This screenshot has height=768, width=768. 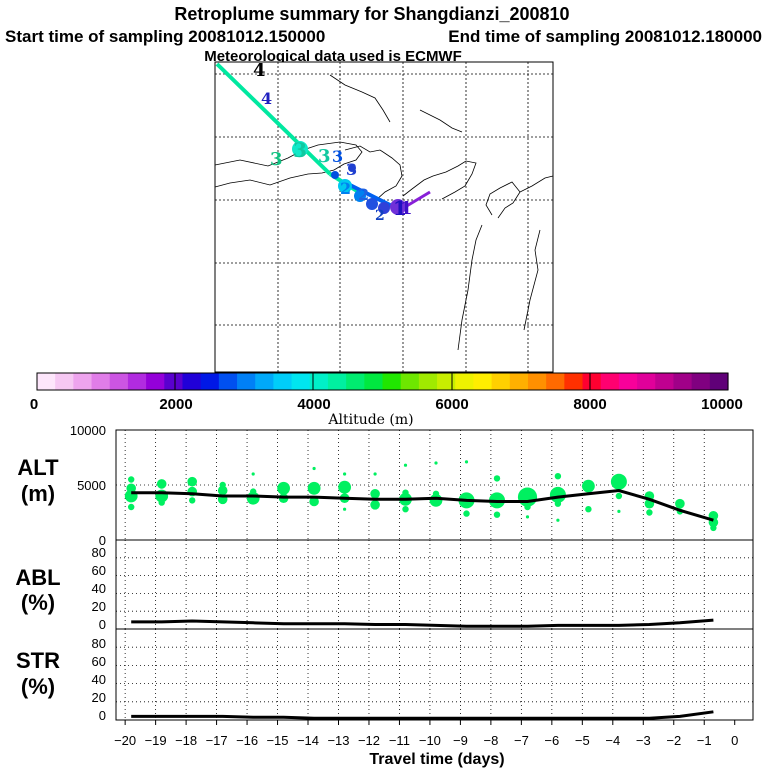 I want to click on colorbar-tick-8000: 8000, so click(x=589, y=404).